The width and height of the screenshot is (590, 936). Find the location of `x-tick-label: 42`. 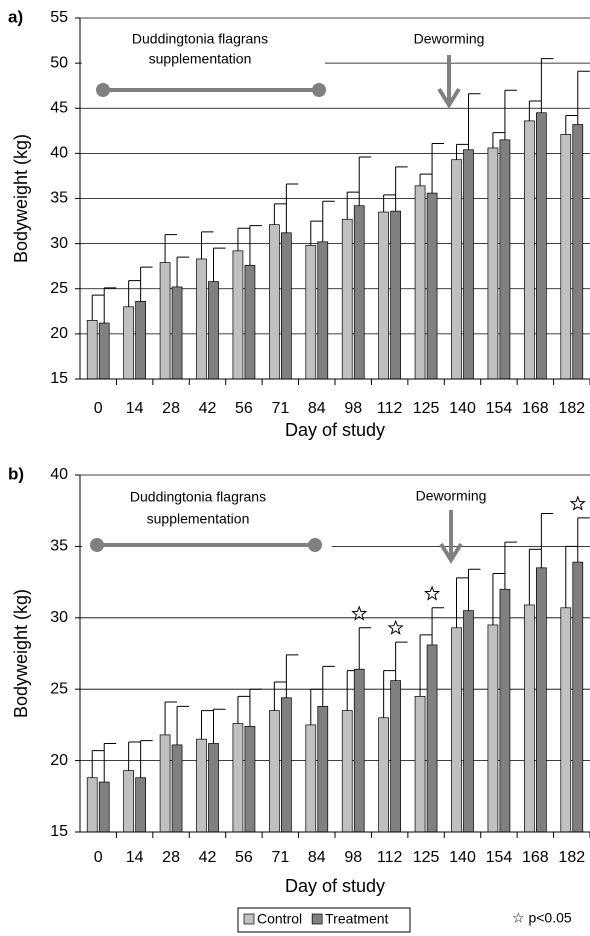

x-tick-label: 42 is located at coordinates (208, 857).